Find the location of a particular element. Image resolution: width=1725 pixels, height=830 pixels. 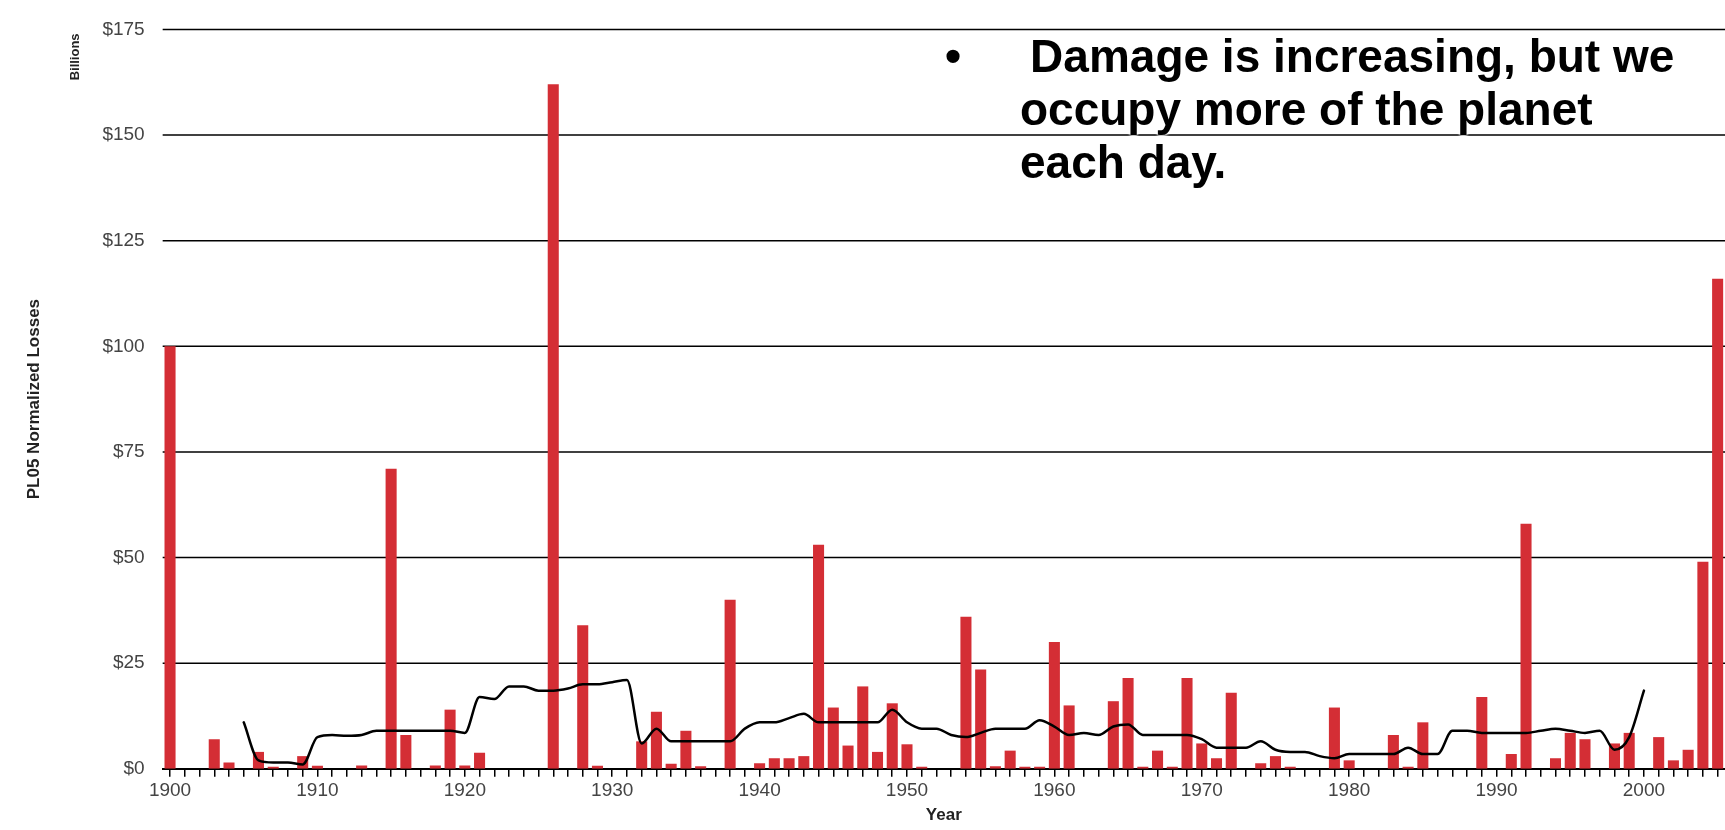

x-axis-title: Year is located at coordinates (944, 815).